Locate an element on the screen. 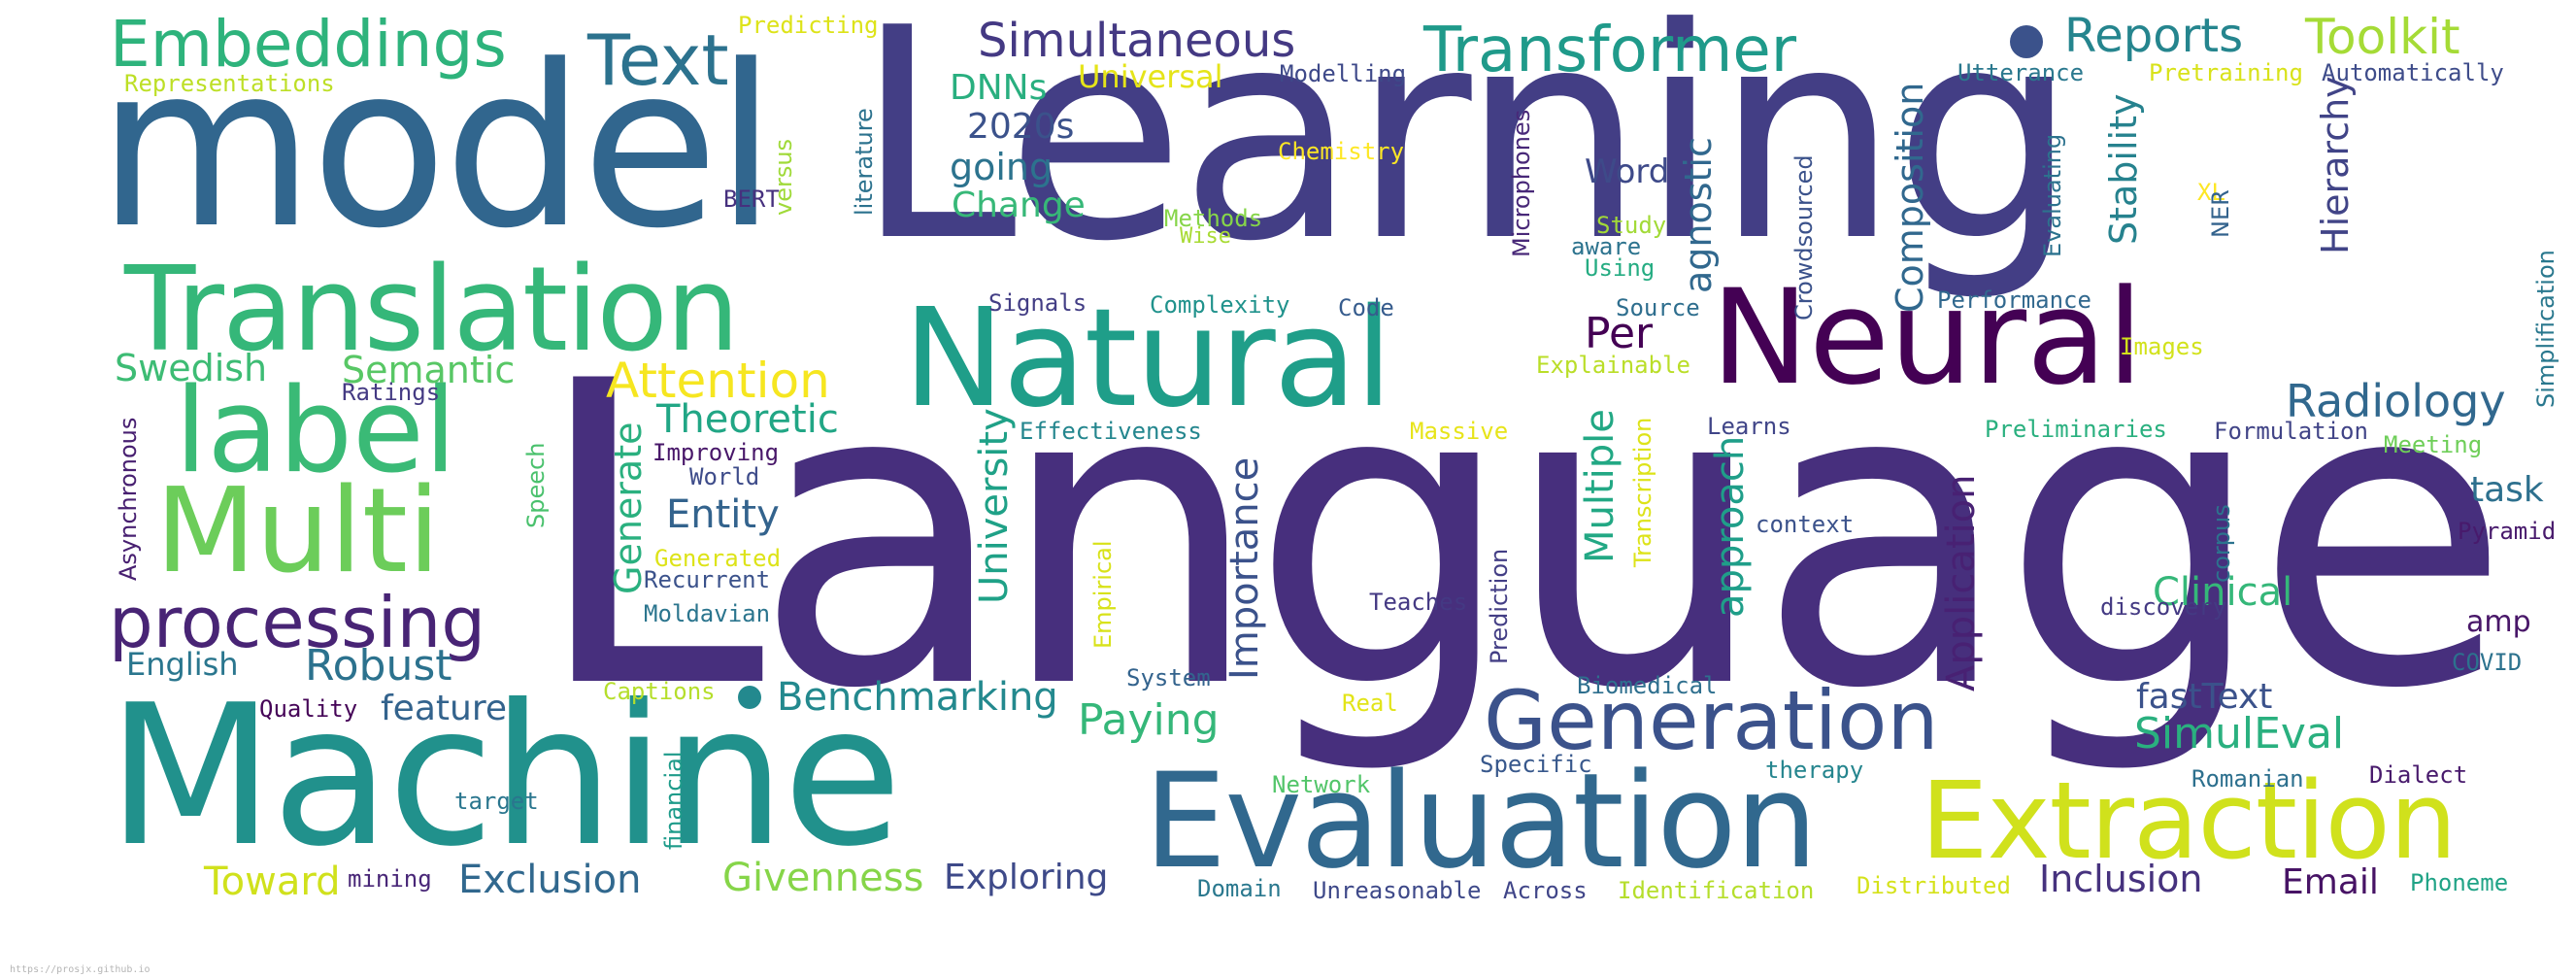 This screenshot has width=2576, height=978. word-importance: Importance is located at coordinates (1245, 568).